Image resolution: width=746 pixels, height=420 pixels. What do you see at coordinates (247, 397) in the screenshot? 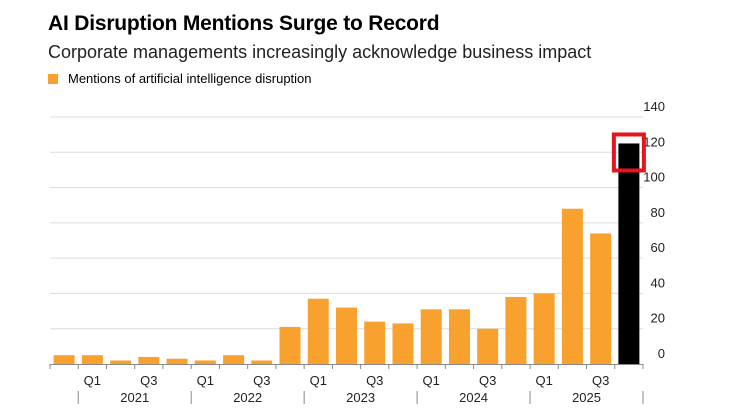
I see `year-label: 2022` at bounding box center [247, 397].